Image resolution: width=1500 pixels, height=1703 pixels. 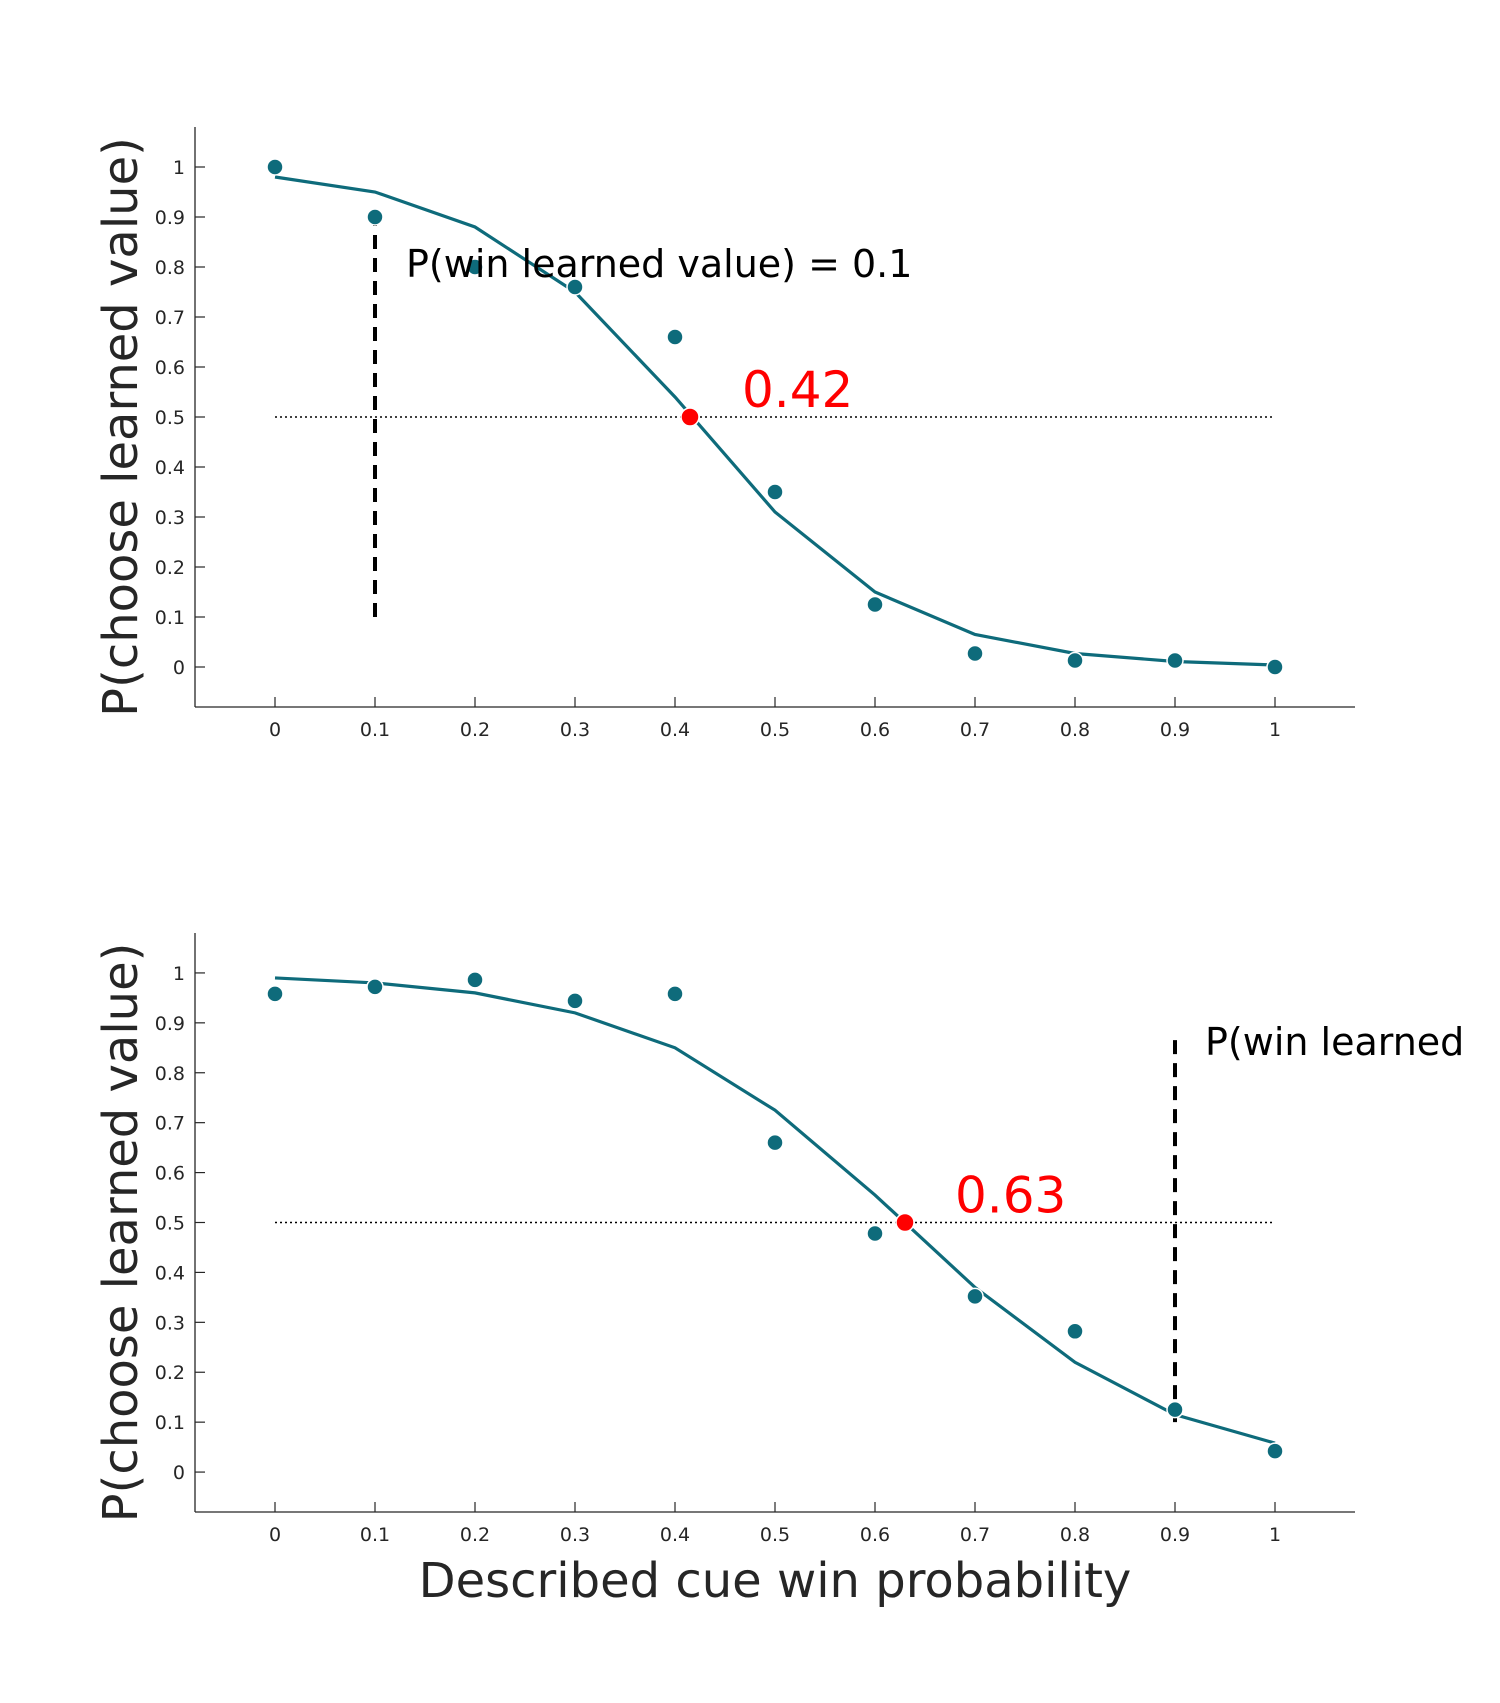 I want to click on learned-value-label: P(win learned value) = 0.1, so click(x=659, y=264).